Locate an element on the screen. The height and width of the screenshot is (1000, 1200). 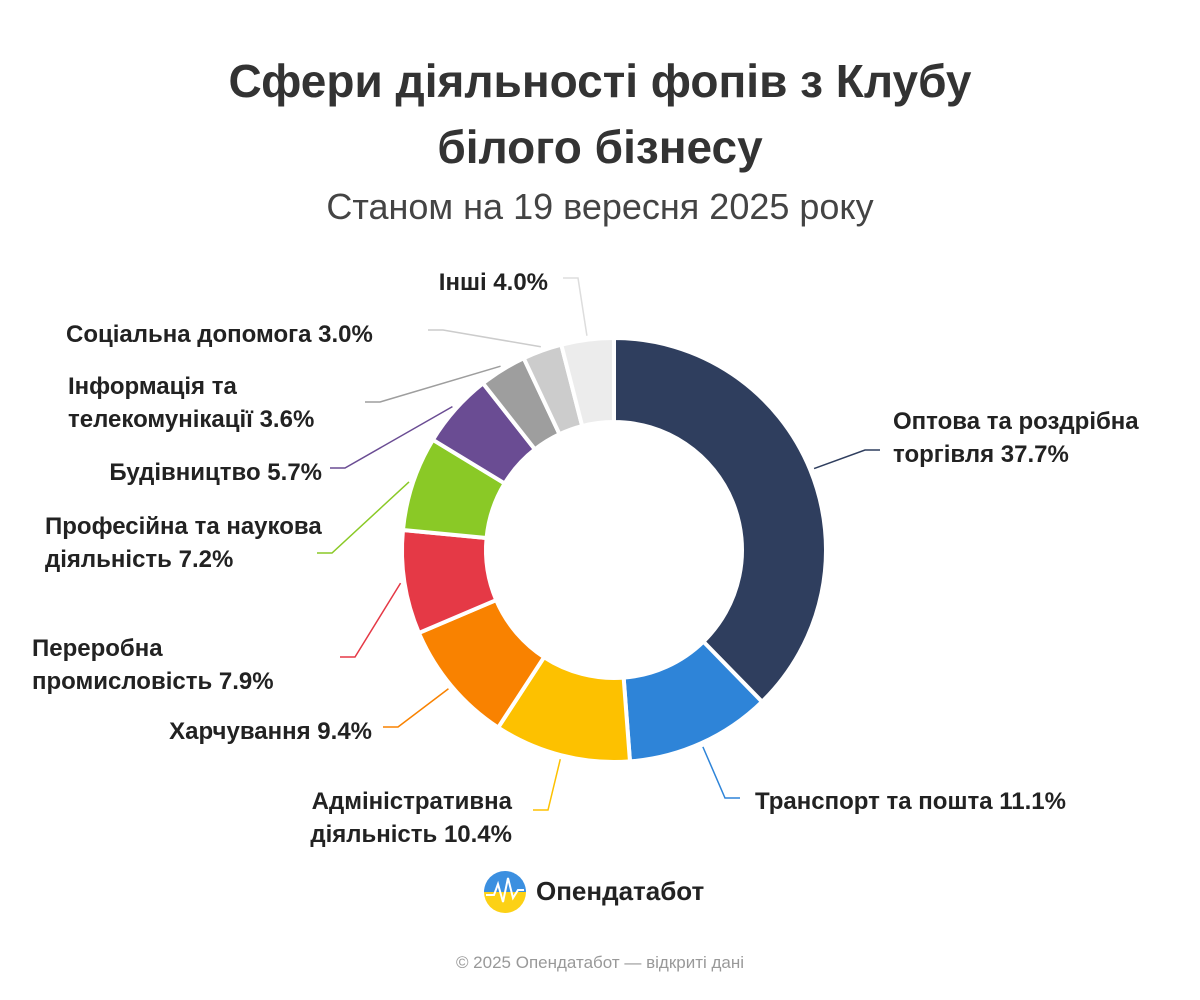
slice-label: Оптова та роздрібна торгівля 37.7% is located at coordinates (1033, 438).